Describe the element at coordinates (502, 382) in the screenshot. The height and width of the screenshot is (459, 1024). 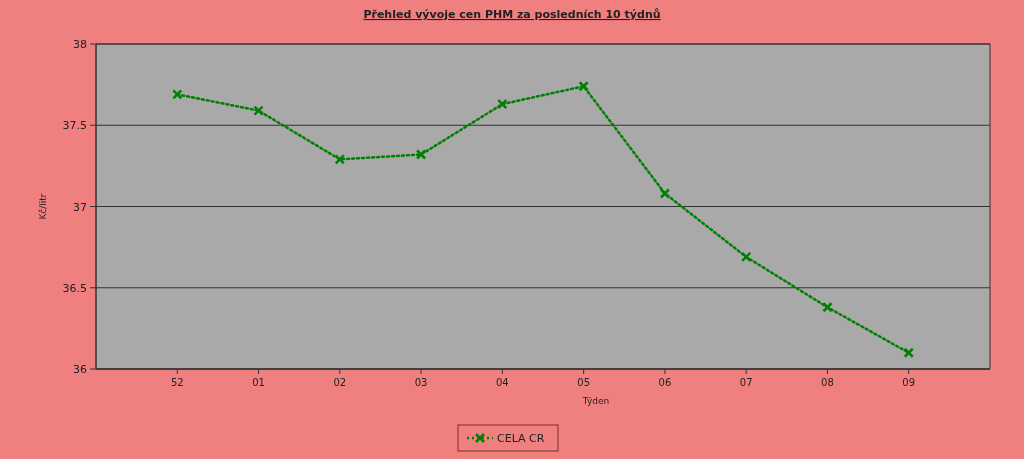
I see `x-tick-label: 04` at that location.